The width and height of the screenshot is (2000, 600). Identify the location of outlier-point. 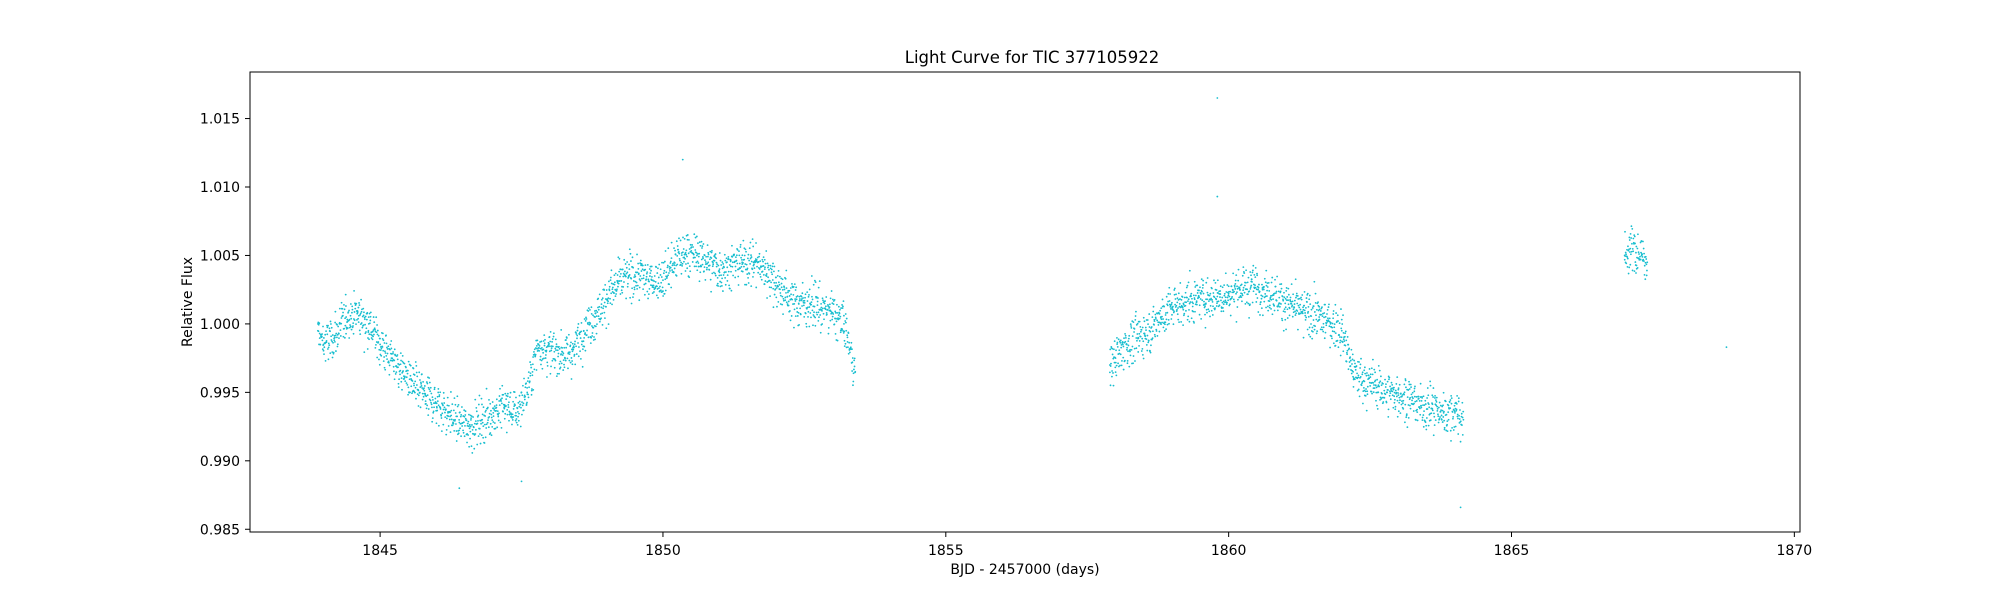
(521, 481).